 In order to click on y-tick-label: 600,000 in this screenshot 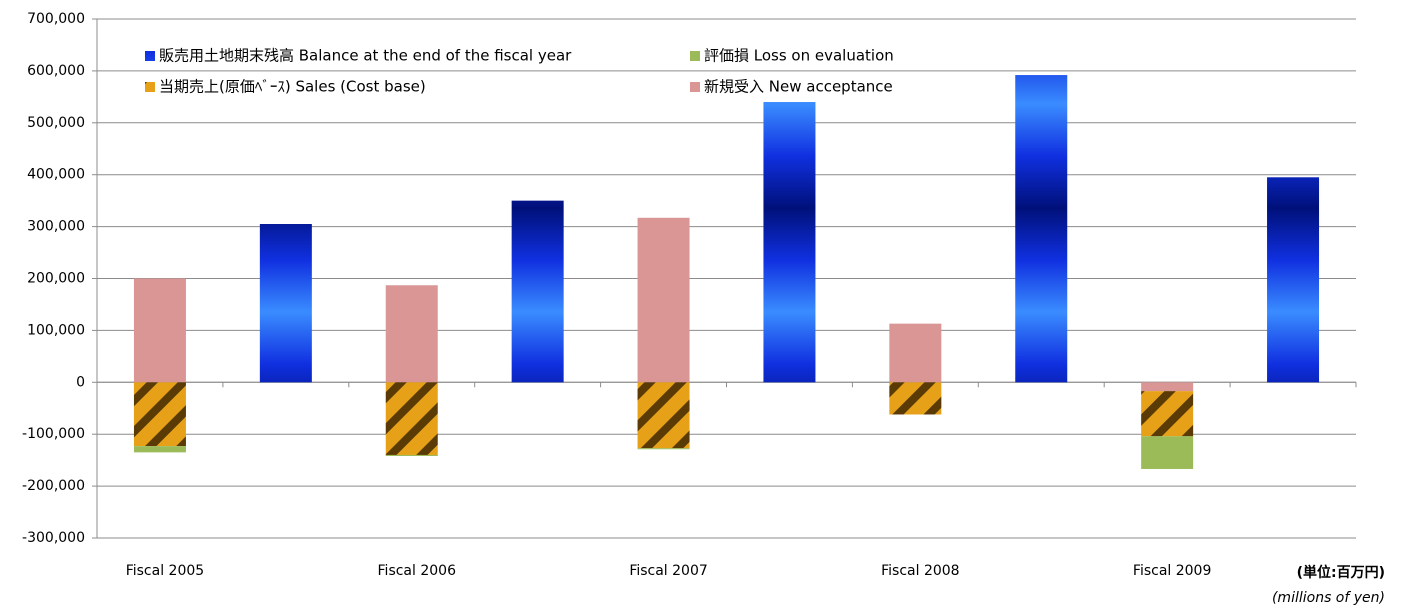, I will do `click(56, 71)`.